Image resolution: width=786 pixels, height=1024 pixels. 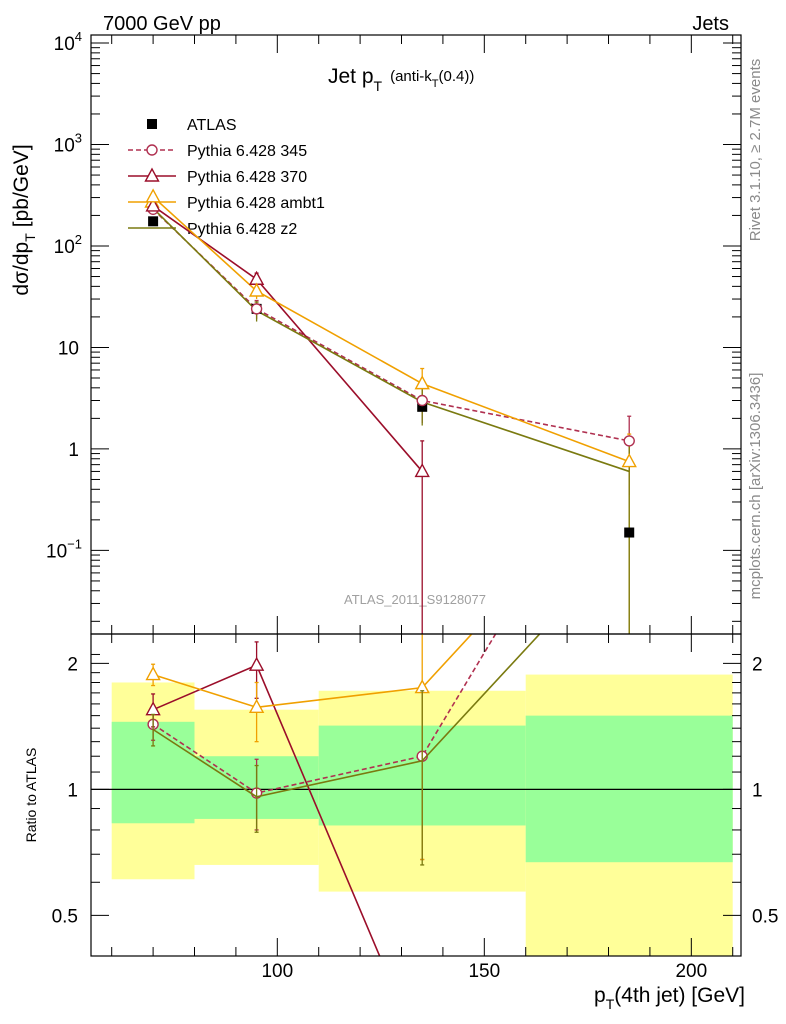 I want to click on energy-label: 7000 GeV pp, so click(x=162, y=24).